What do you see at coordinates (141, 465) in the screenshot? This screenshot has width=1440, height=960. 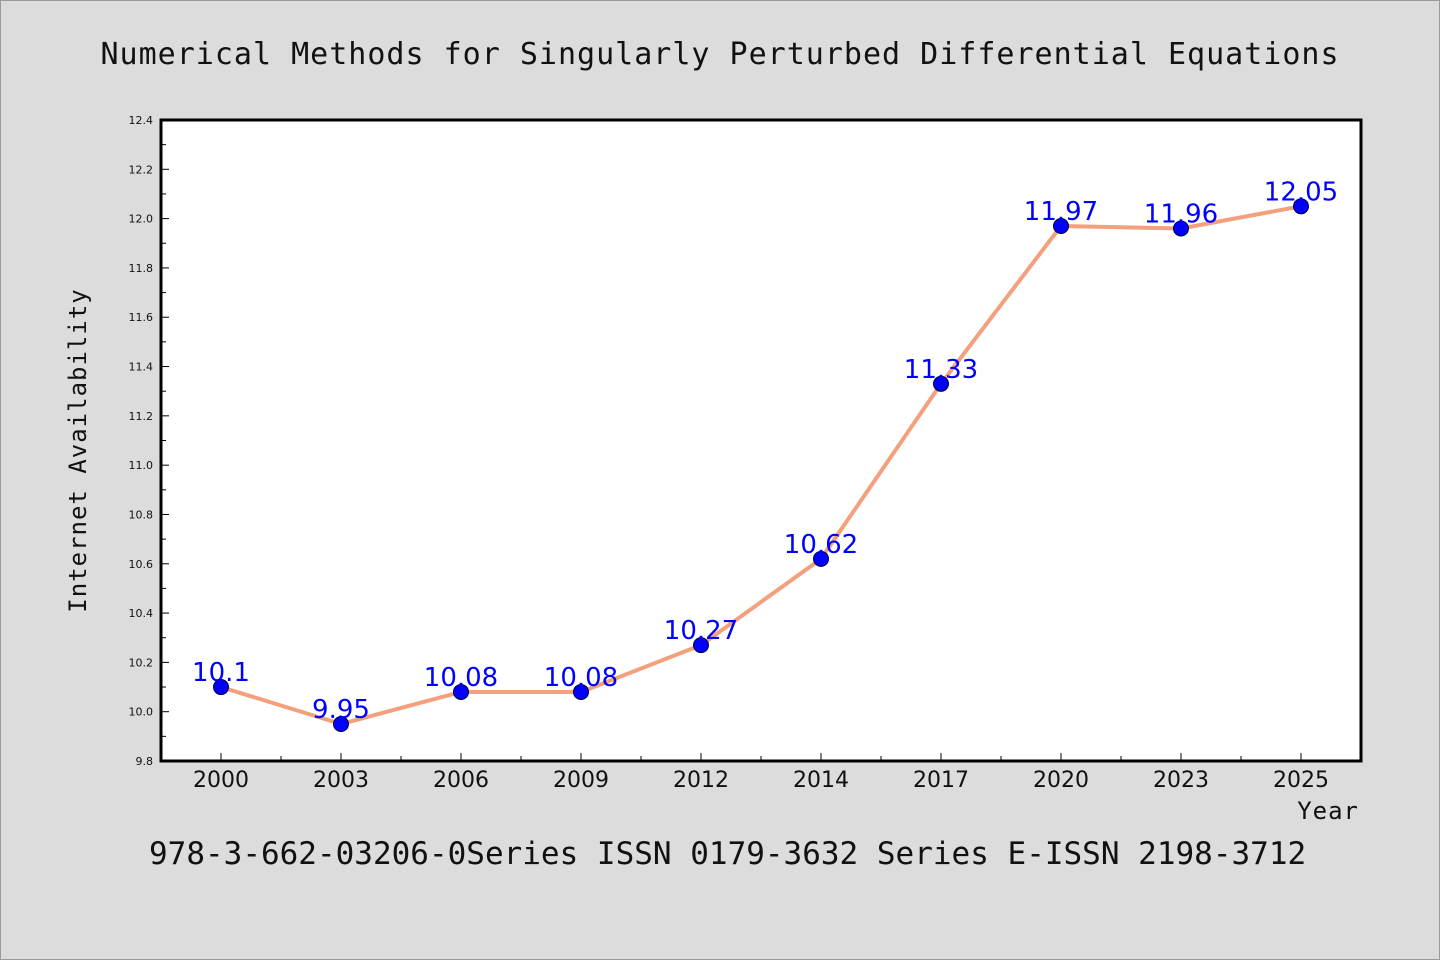 I see `y-tick-label: 11.0` at bounding box center [141, 465].